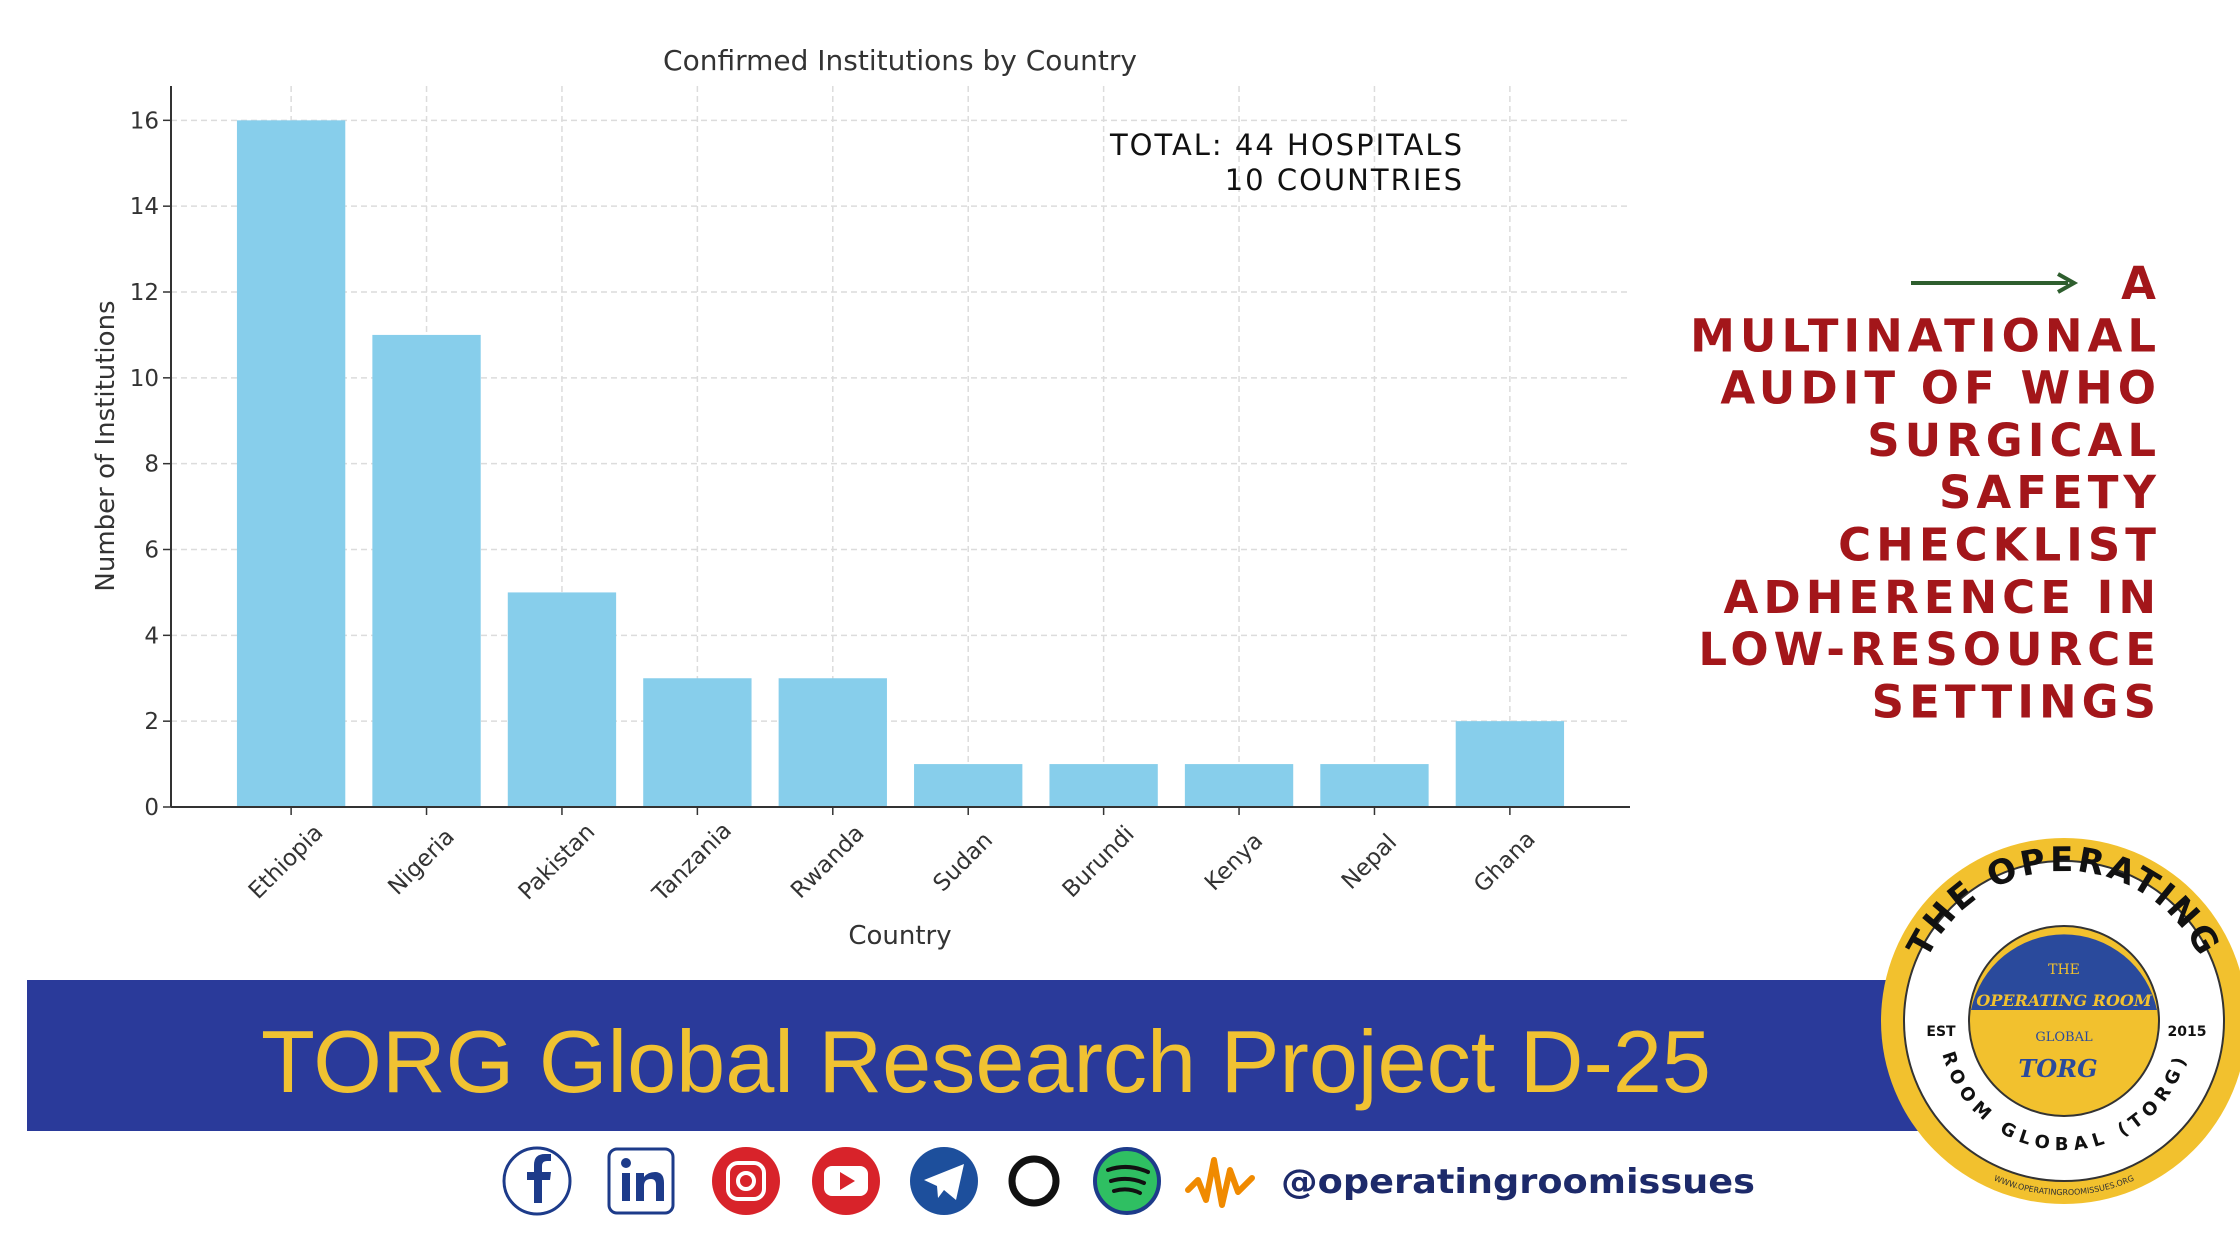 This screenshot has height=1260, width=2240. Describe the element at coordinates (2068, 283) in the screenshot. I see `arrow-head` at that location.